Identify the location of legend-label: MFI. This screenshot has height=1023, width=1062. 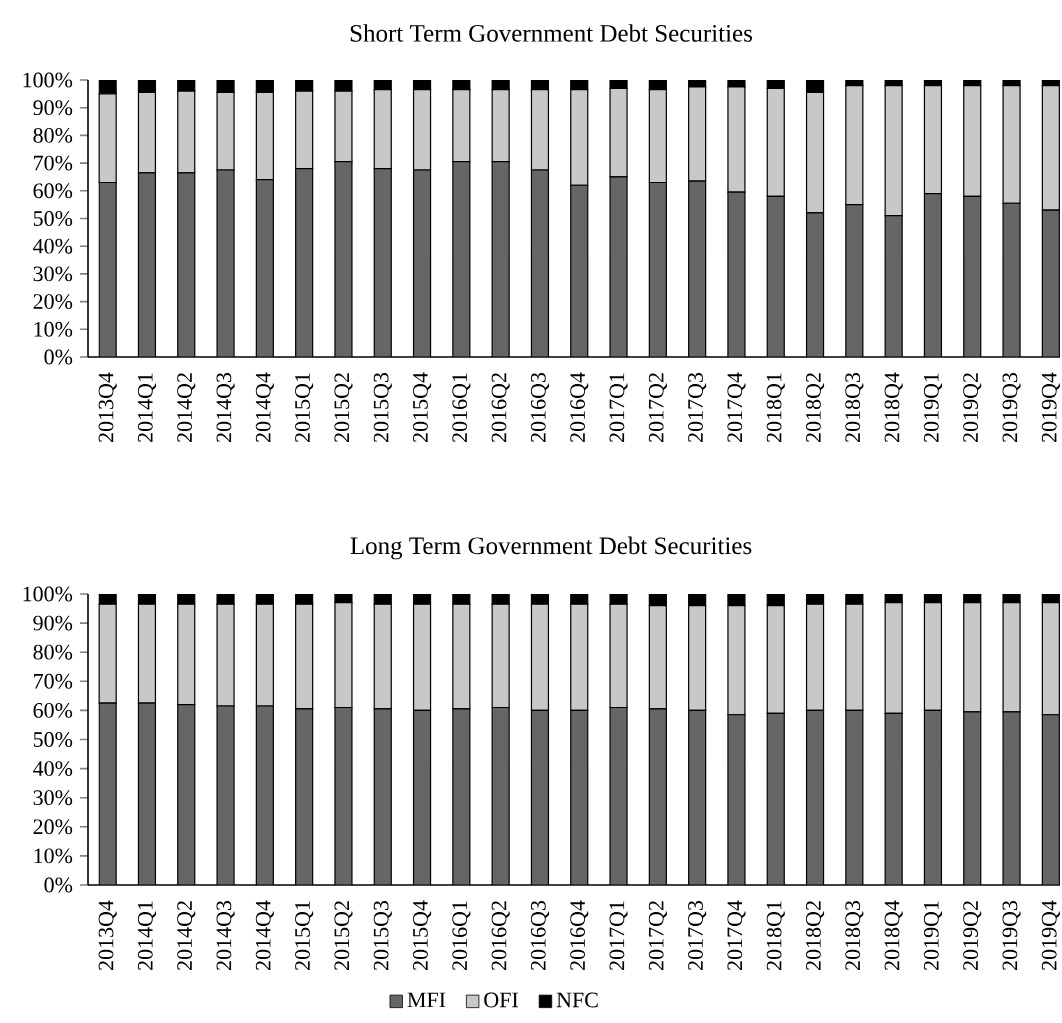
(426, 1000).